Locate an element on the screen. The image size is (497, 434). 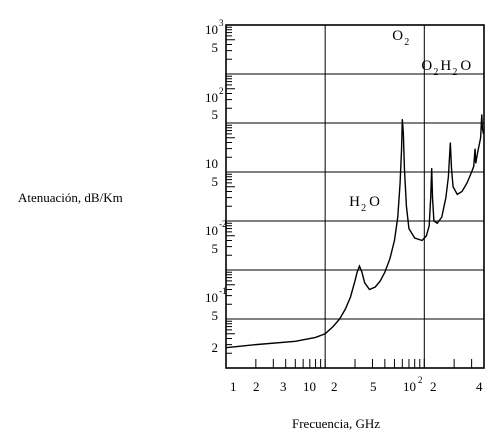
y-tick-label: 10 -1 is located at coordinates (216, 295).